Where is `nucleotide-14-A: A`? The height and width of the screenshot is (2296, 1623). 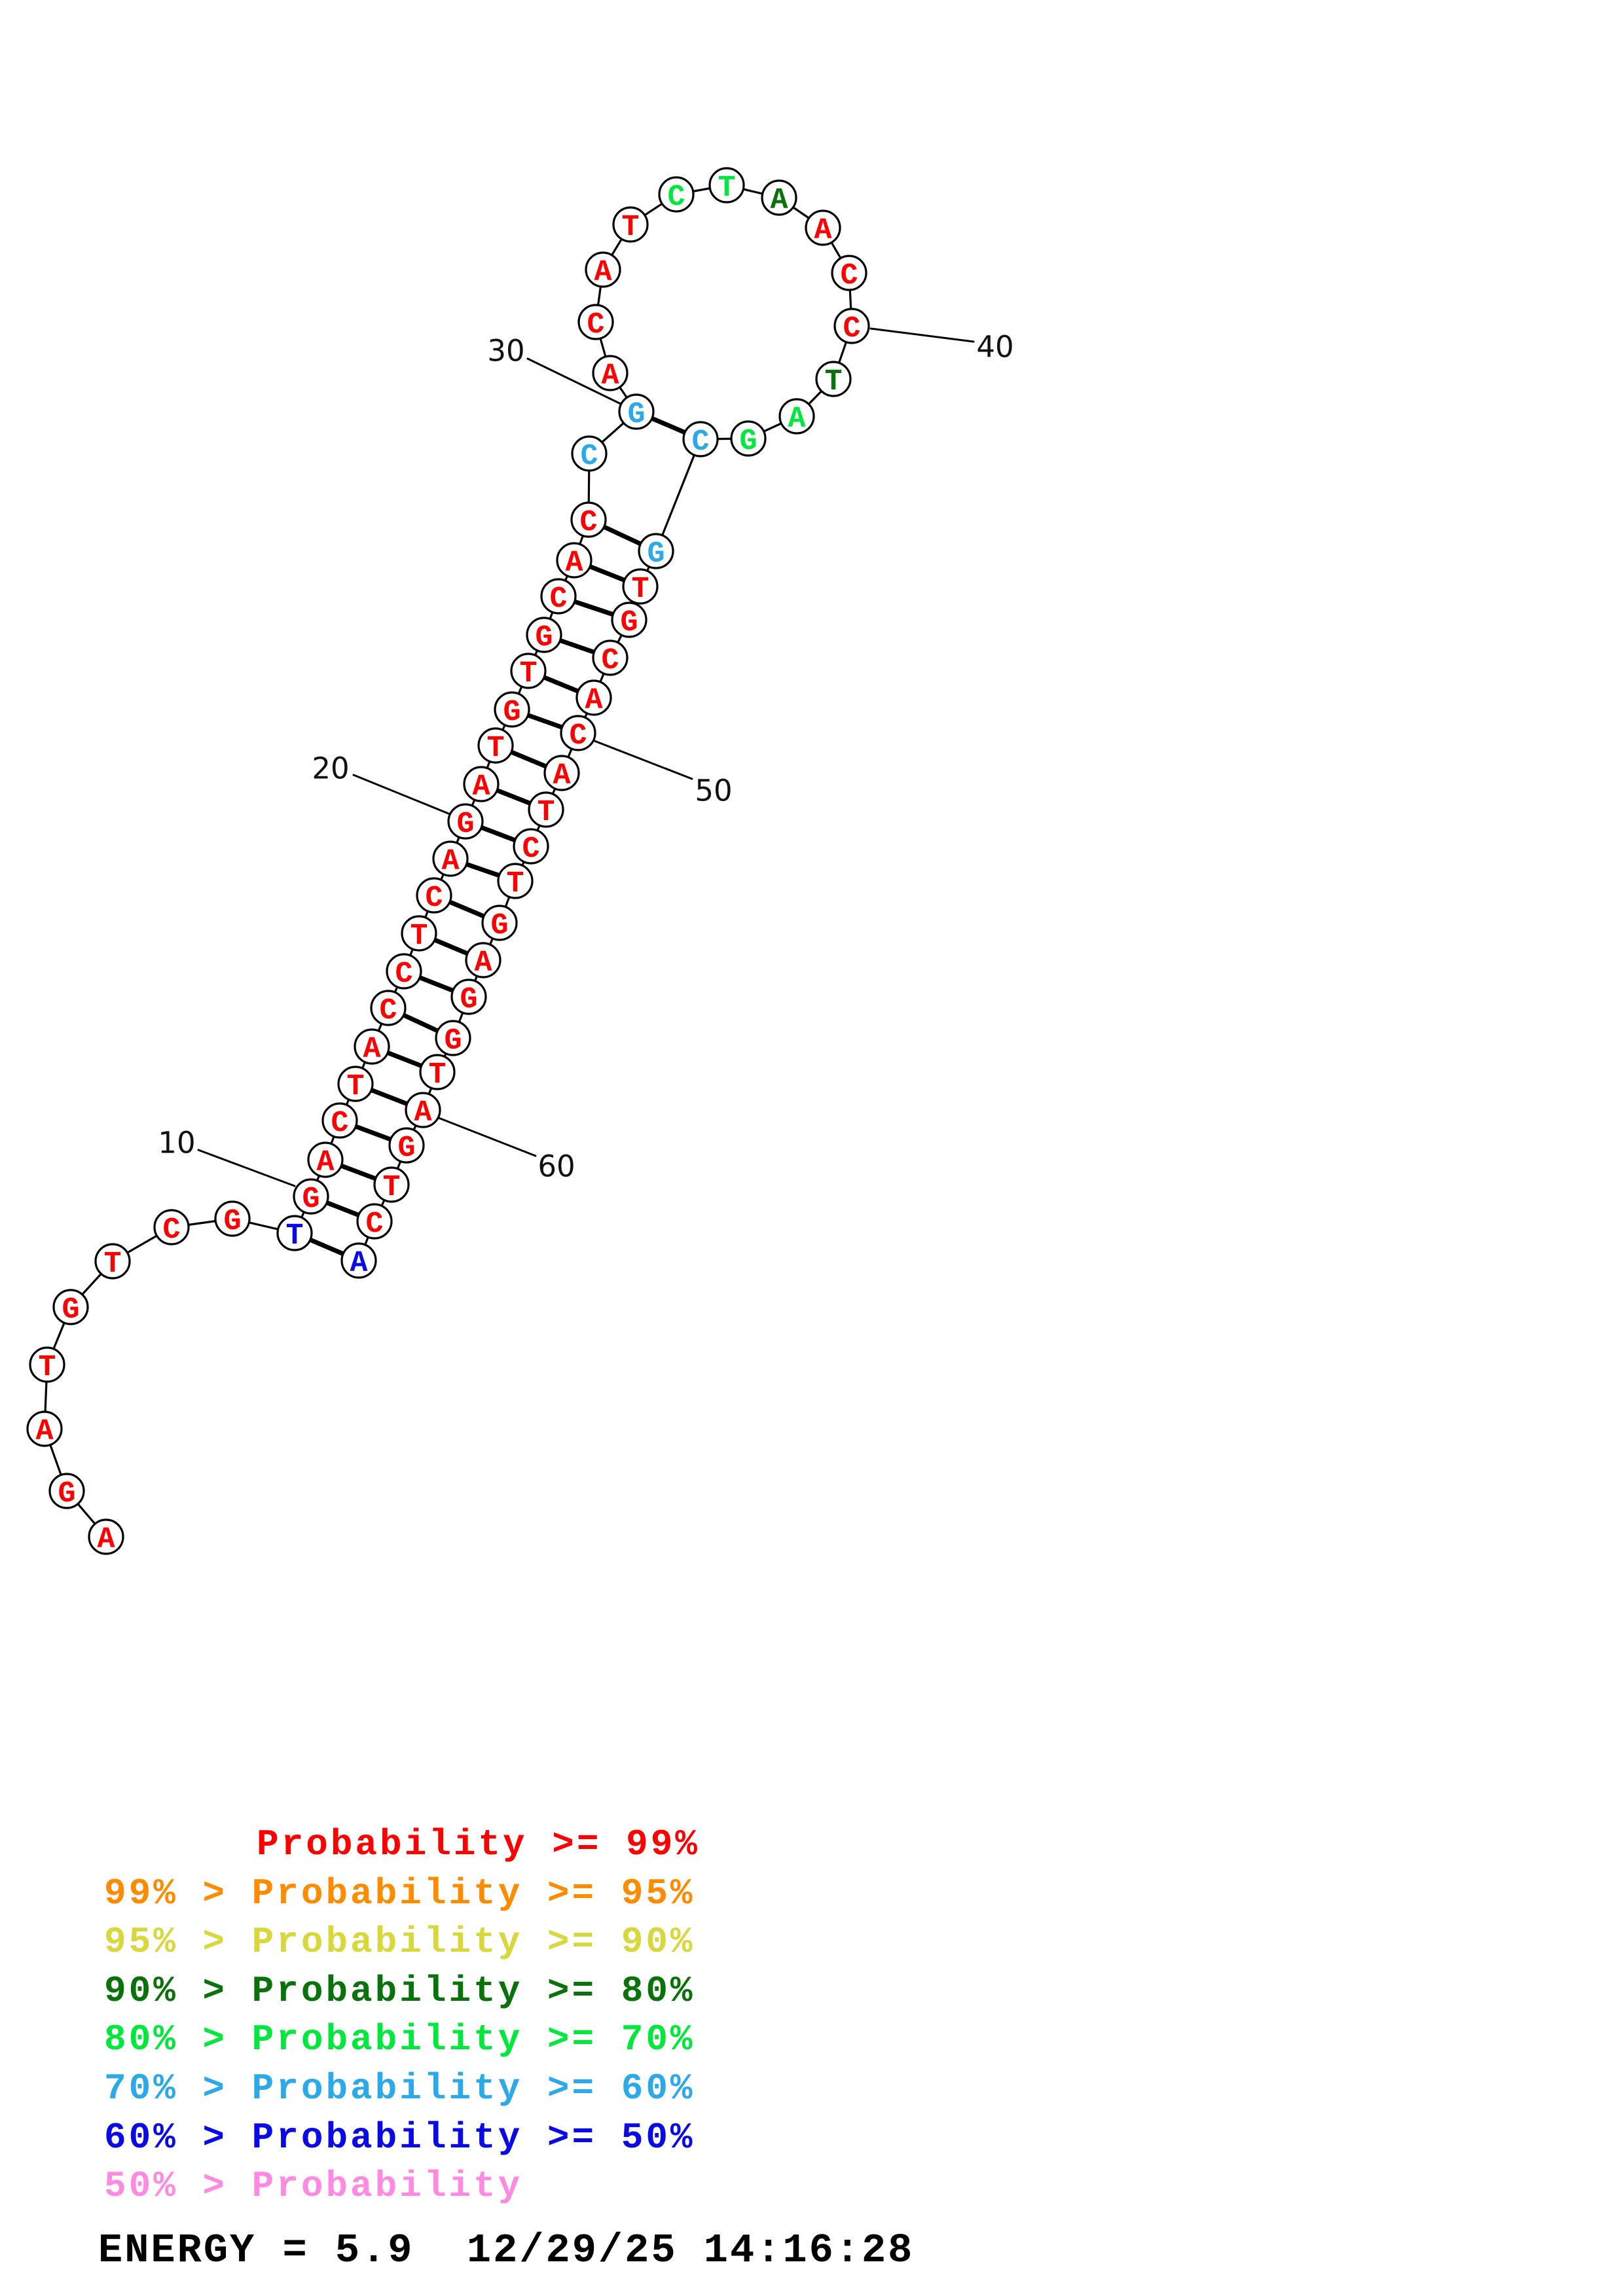
nucleotide-14-A: A is located at coordinates (372, 1047).